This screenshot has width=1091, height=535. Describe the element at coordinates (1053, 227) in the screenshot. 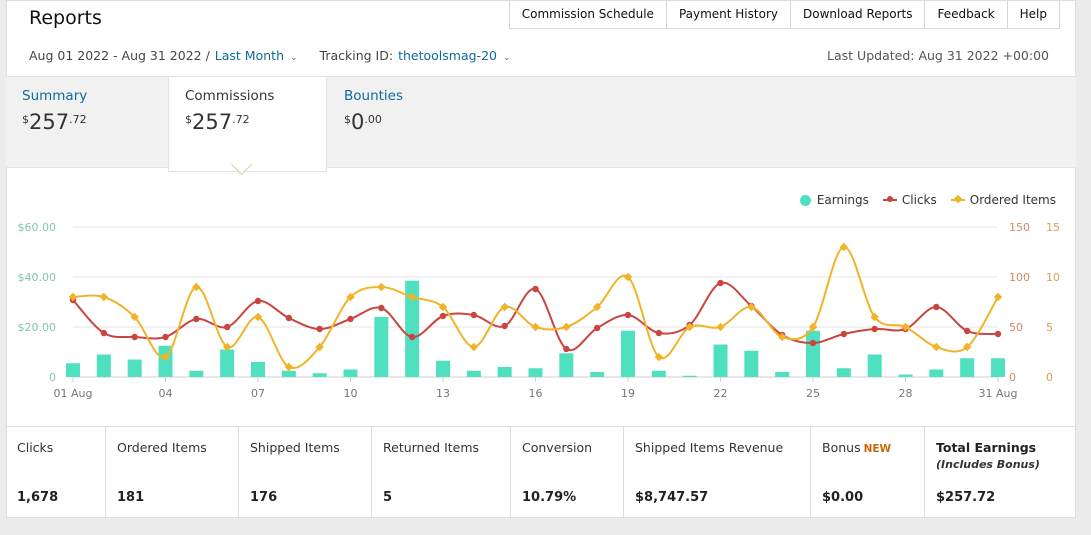

I see `y-right-items-tick-label: 15` at that location.